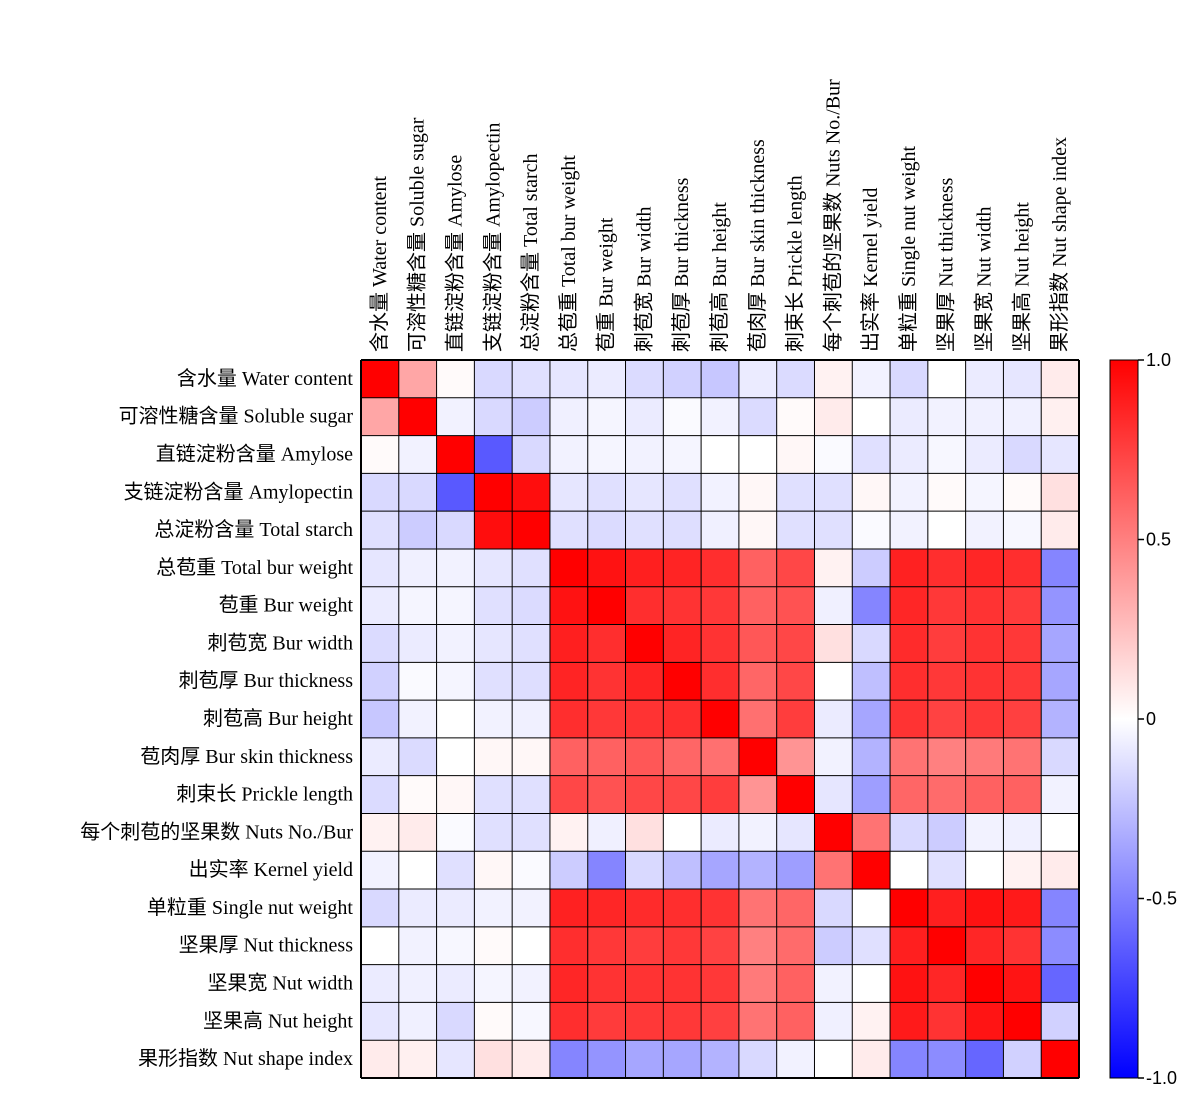 The width and height of the screenshot is (1200, 1106). What do you see at coordinates (832, 215) in the screenshot?
I see `column-label: 每个刺苞的坚果数 Nuts No./Bur` at bounding box center [832, 215].